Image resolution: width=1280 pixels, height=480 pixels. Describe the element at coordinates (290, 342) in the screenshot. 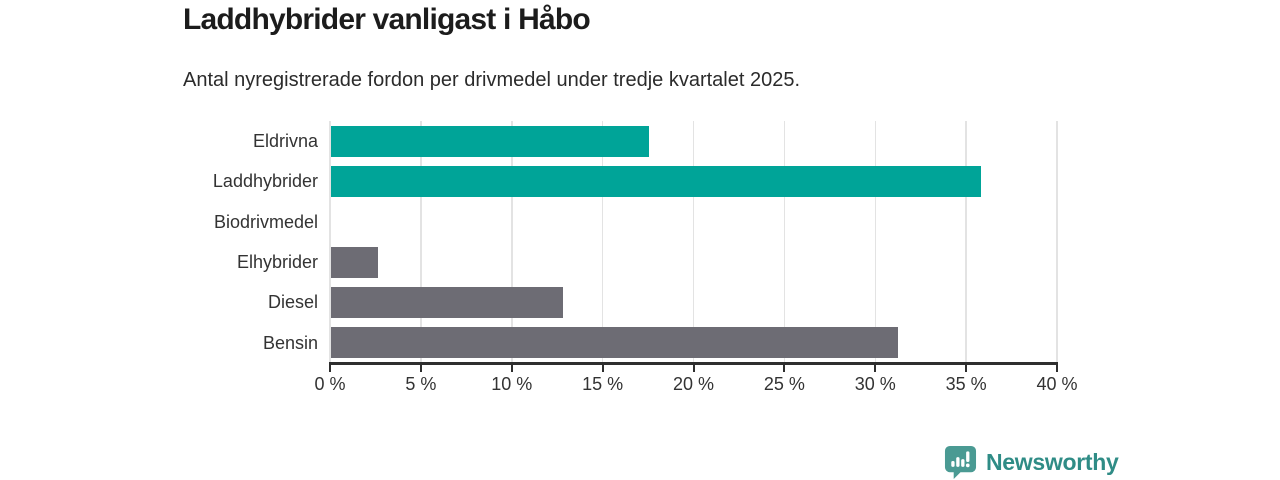

I see `category-label: Bensin` at that location.